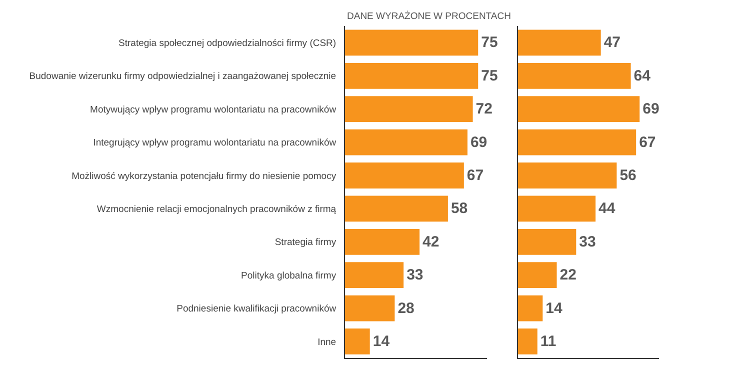  Describe the element at coordinates (182, 76) in the screenshot. I see `y-tick-label: Budowanie wizerunku firmy odpowiedzialnej i zaangażowanej społecznie` at that location.